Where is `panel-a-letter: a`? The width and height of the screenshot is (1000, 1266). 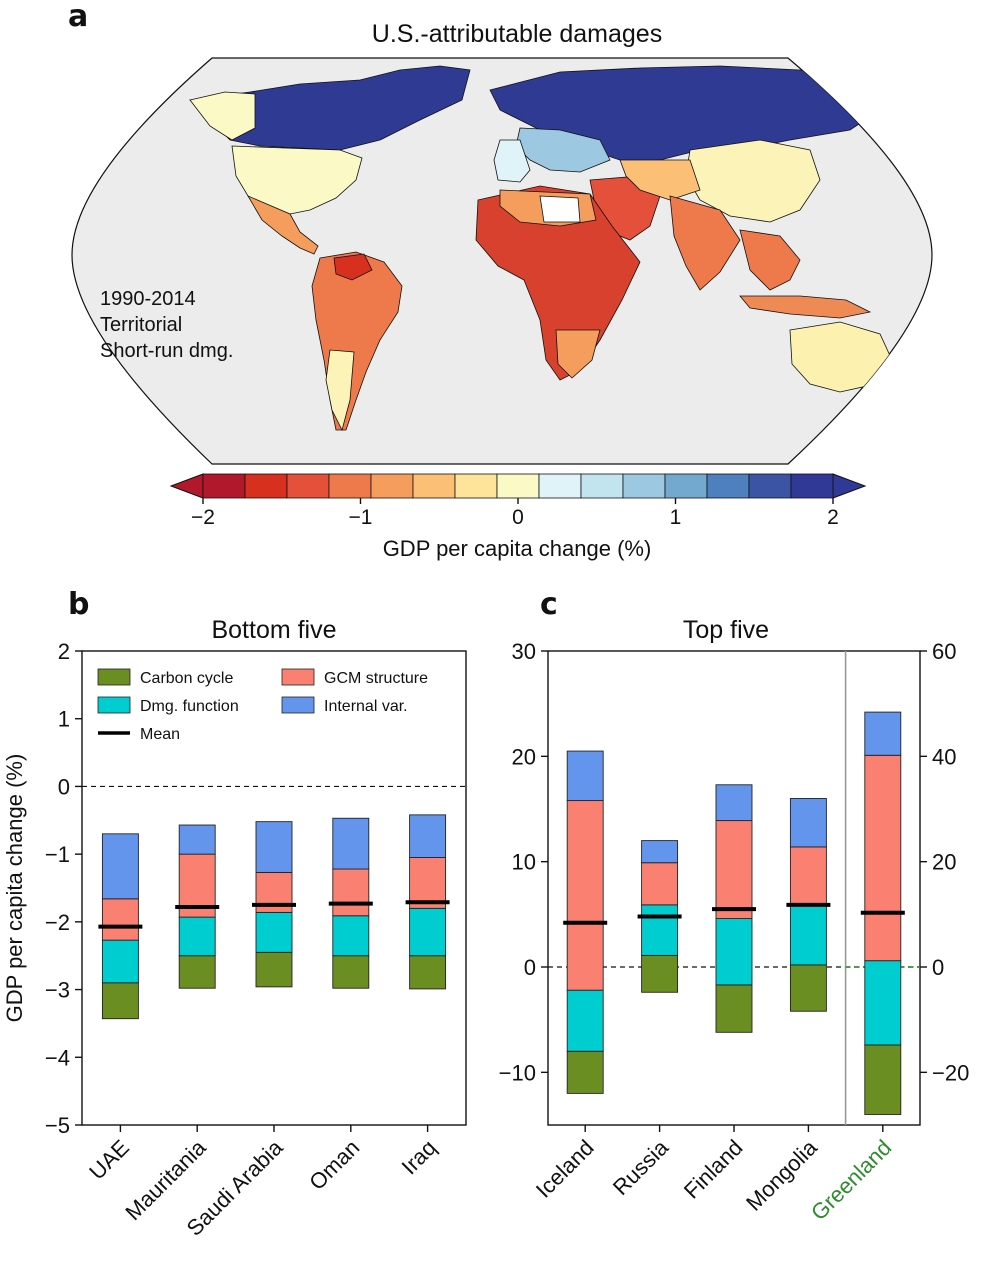
panel-a-letter: a is located at coordinates (78, 17).